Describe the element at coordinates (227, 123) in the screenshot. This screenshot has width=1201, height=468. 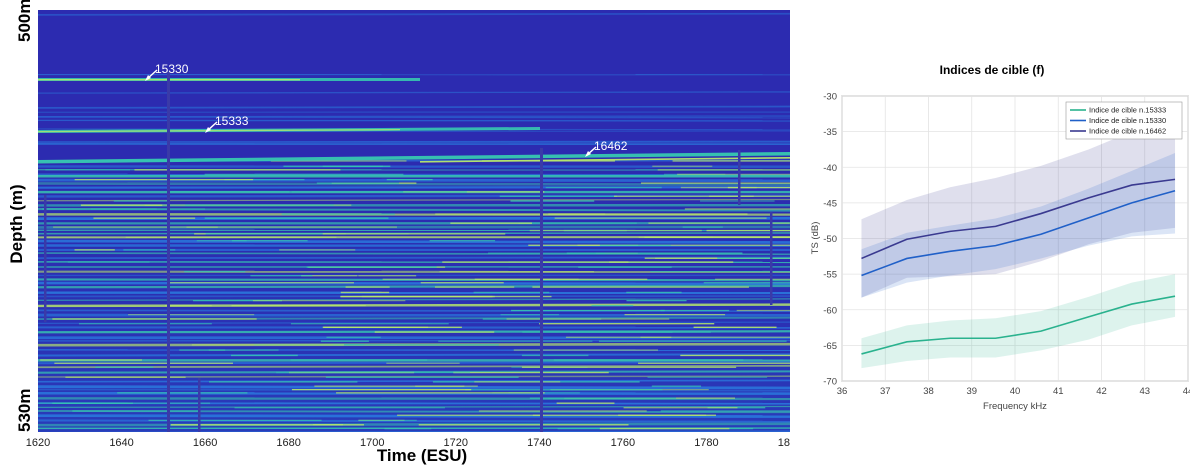
I see `target-annotation-15333: 15333` at that location.